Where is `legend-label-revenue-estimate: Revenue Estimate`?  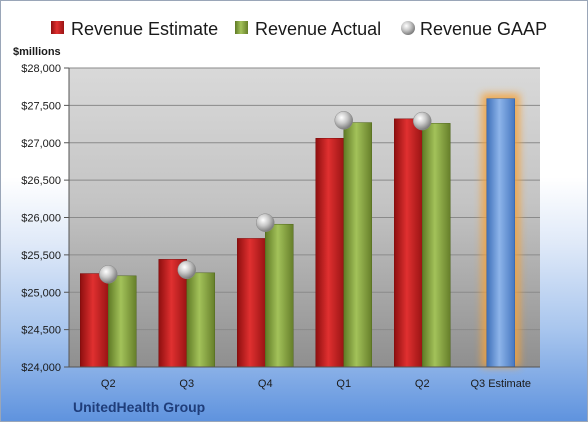 legend-label-revenue-estimate: Revenue Estimate is located at coordinates (144, 29).